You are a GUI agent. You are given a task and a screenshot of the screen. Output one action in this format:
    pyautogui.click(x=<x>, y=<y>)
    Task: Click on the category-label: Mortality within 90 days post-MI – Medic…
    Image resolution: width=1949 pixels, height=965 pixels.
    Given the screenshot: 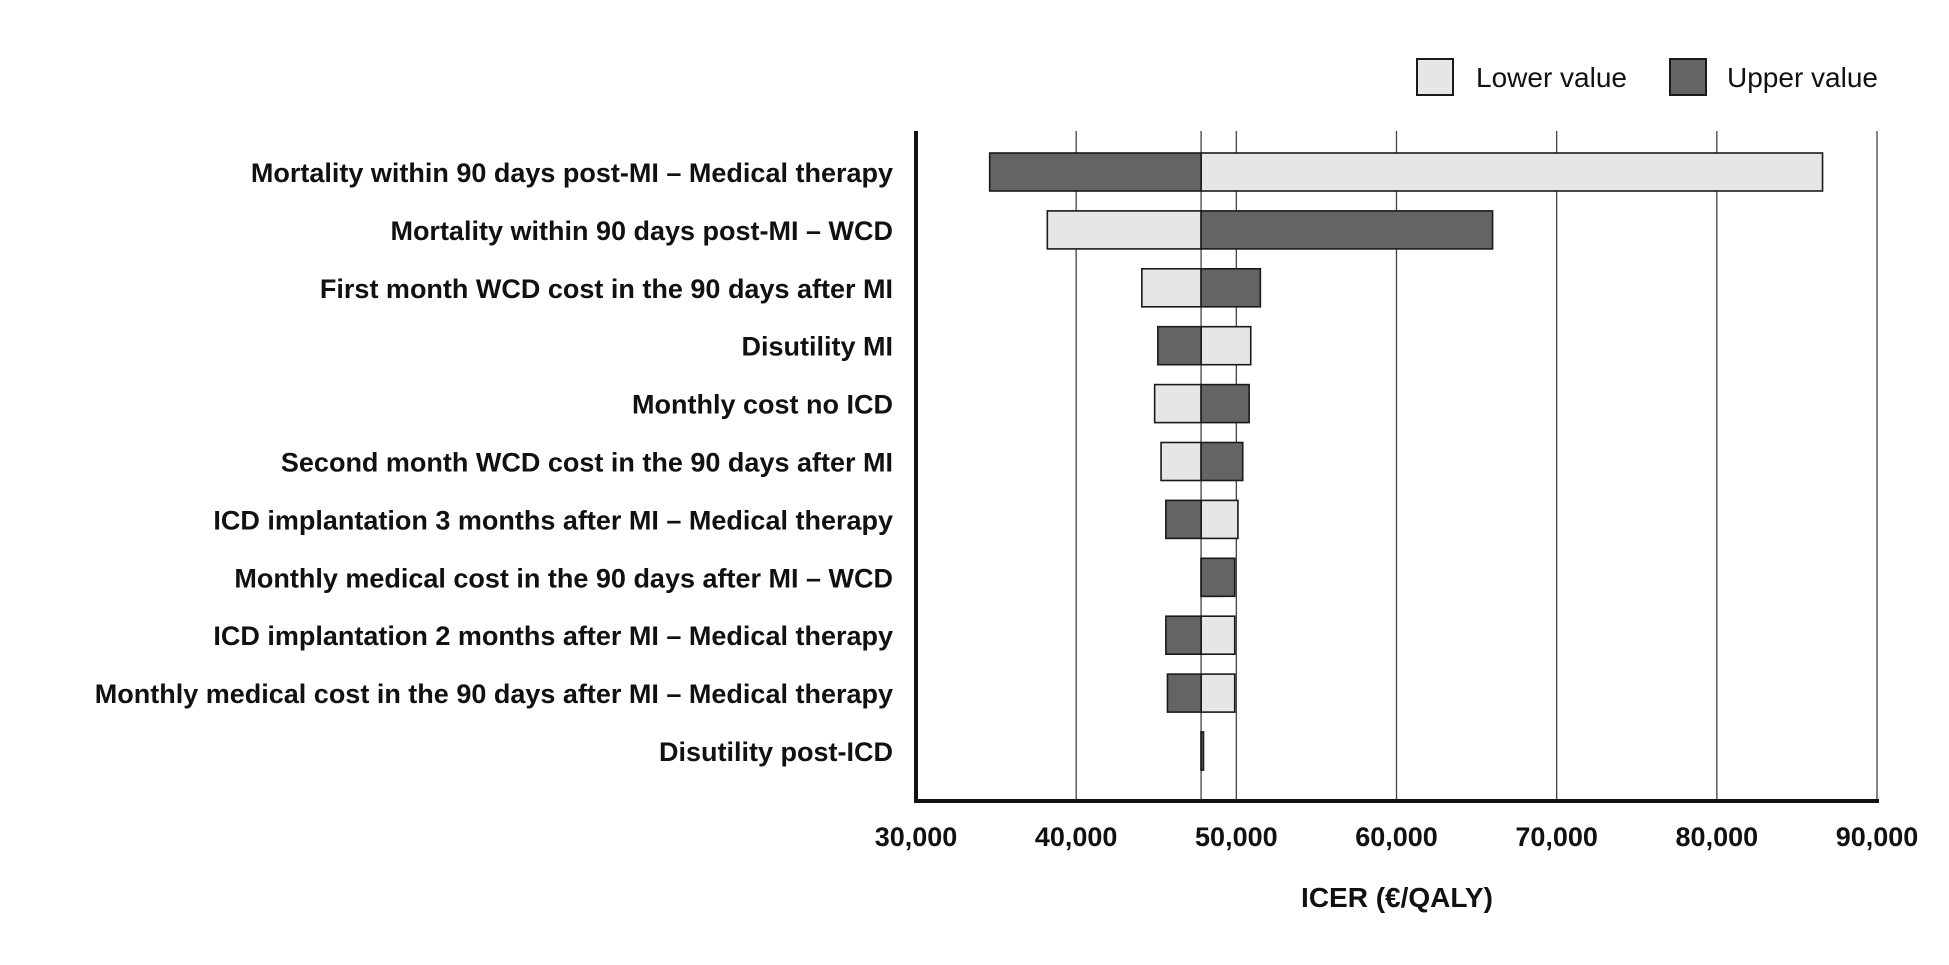 What is the action you would take?
    pyautogui.click(x=572, y=173)
    